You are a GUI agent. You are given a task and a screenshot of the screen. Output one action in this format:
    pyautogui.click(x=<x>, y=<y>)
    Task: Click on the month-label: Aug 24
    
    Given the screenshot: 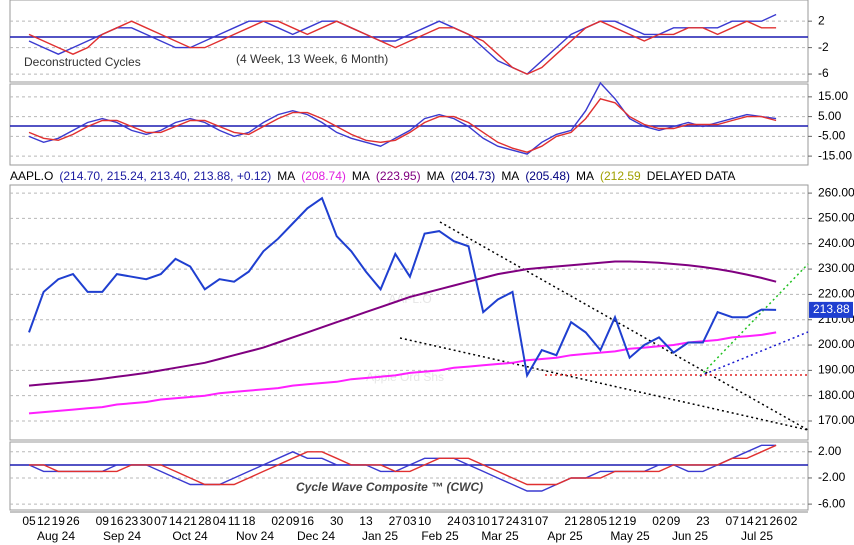 What is the action you would take?
    pyautogui.click(x=56, y=536)
    